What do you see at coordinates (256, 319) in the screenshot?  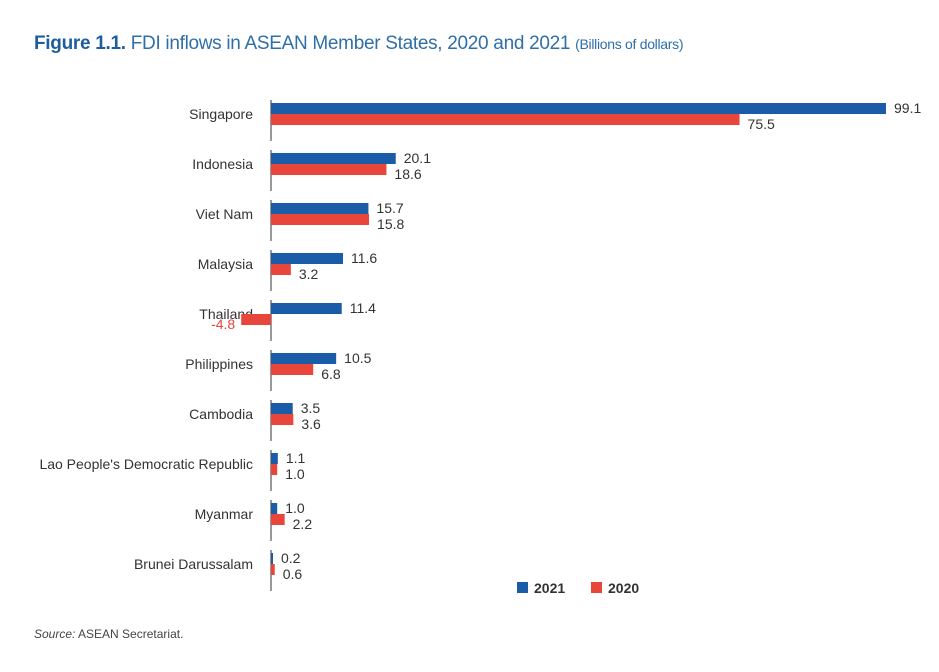 I see `bar-2020-thailand` at bounding box center [256, 319].